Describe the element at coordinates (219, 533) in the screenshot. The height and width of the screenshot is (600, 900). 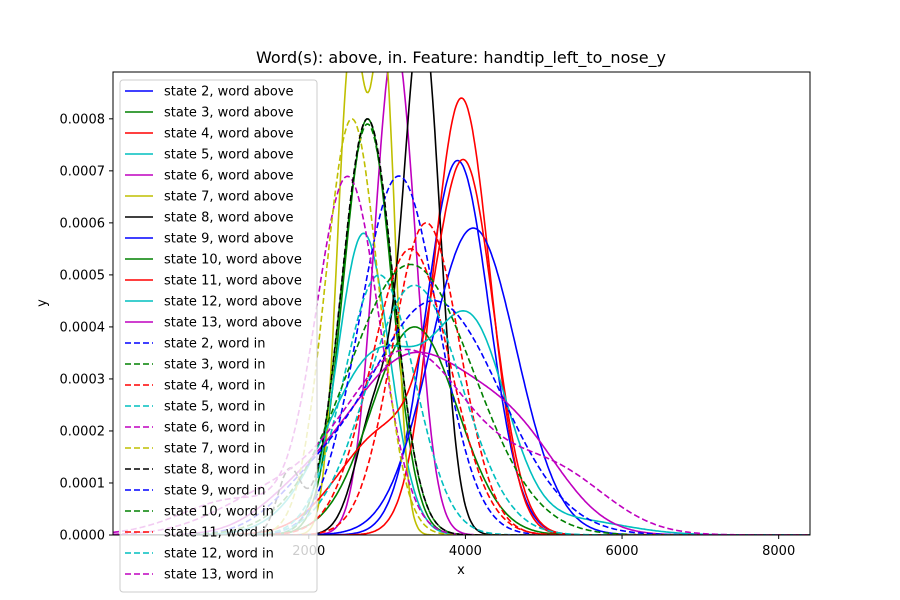
I see `legend-entry: state 11, word in` at that location.